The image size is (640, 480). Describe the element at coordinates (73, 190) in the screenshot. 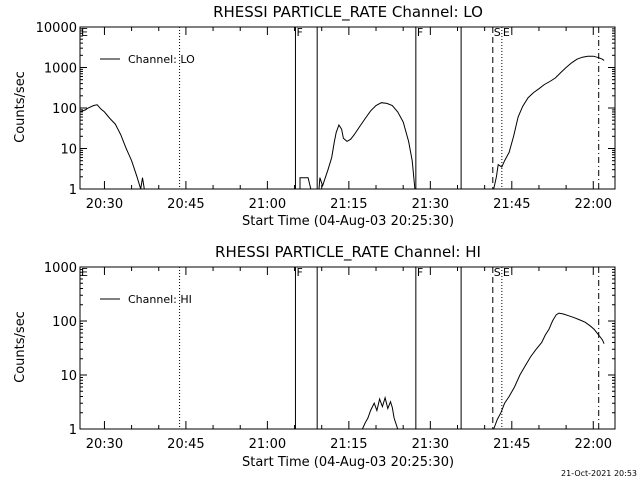

I see `lo-y-tick-label: 1` at that location.